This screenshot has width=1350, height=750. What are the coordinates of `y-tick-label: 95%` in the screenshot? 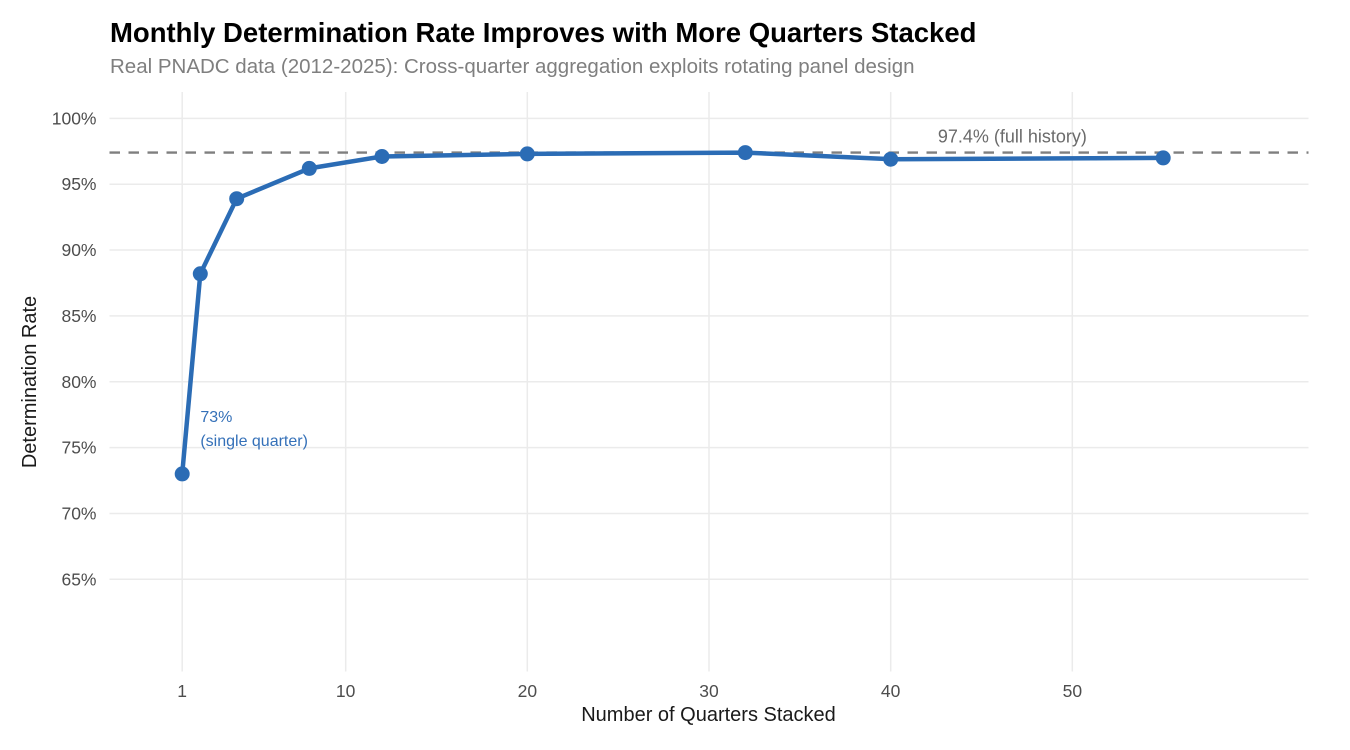 It's located at (78, 184).